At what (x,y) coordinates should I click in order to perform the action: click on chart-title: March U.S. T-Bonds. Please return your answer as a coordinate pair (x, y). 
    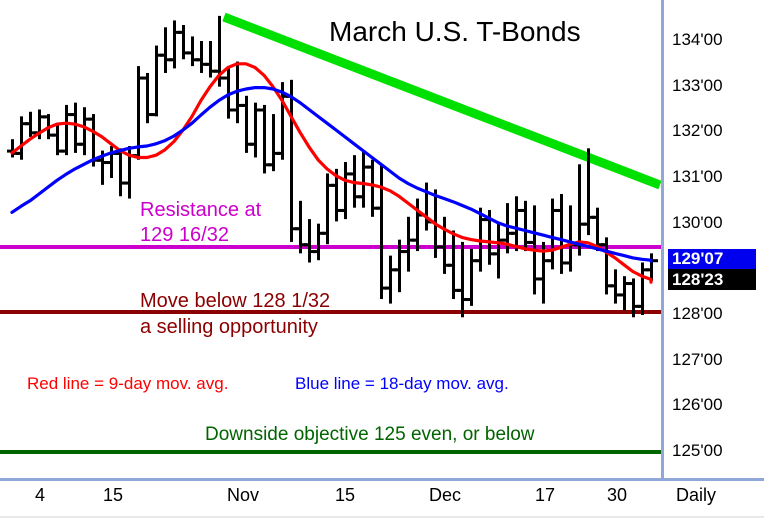
    Looking at the image, I should click on (455, 31).